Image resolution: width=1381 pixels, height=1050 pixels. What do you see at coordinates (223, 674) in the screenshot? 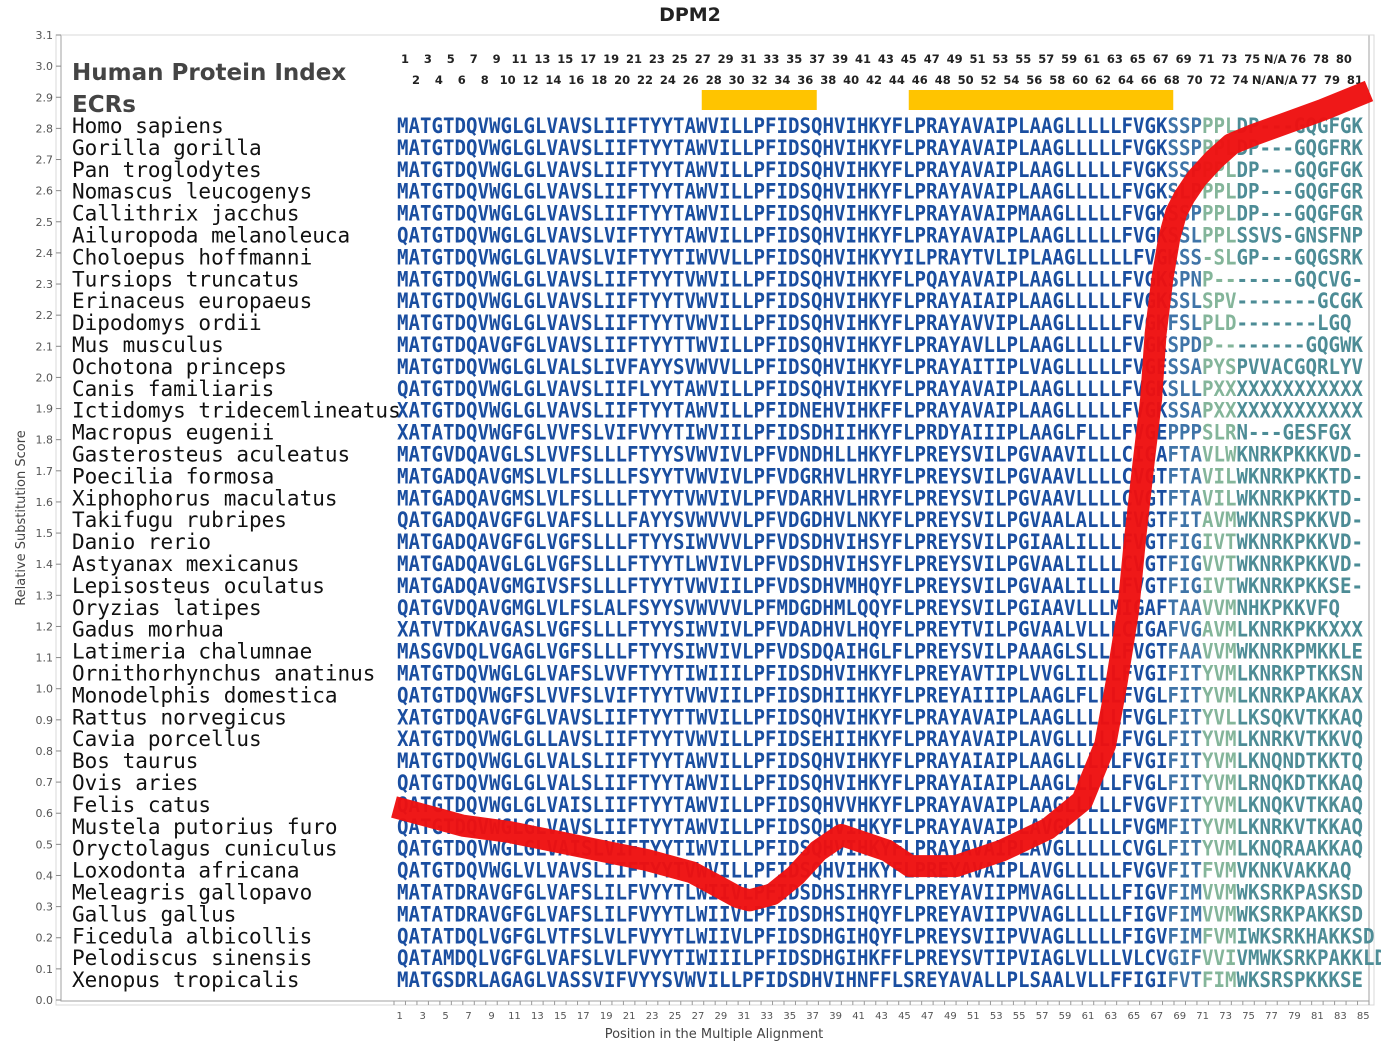
I see `species-name: Ornithorhynchus anatinus` at bounding box center [223, 674].